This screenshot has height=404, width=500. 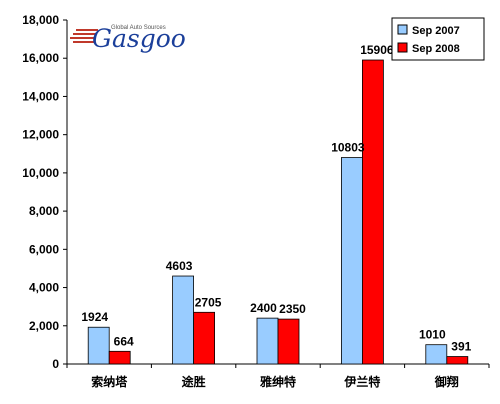 What do you see at coordinates (377, 50) in the screenshot?
I see `data-label: 15906` at bounding box center [377, 50].